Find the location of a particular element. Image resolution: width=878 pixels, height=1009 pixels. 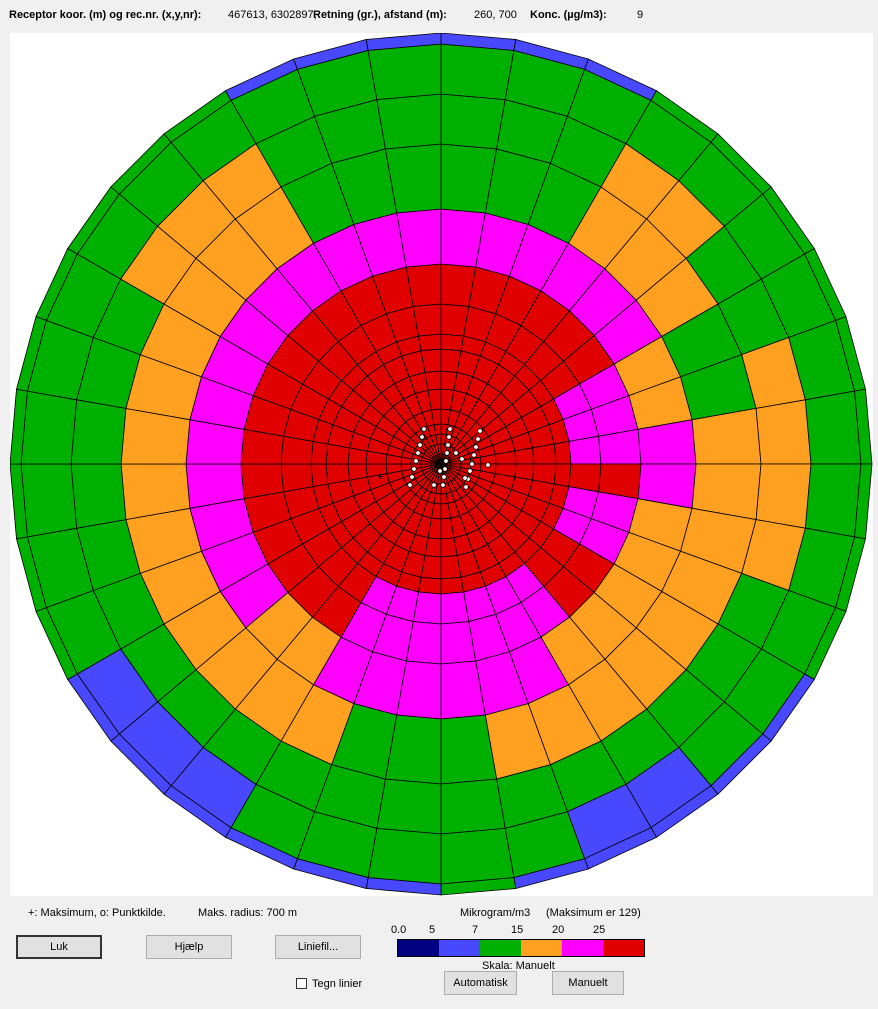

maximum-label: (Maksimum er 129) is located at coordinates (593, 913).